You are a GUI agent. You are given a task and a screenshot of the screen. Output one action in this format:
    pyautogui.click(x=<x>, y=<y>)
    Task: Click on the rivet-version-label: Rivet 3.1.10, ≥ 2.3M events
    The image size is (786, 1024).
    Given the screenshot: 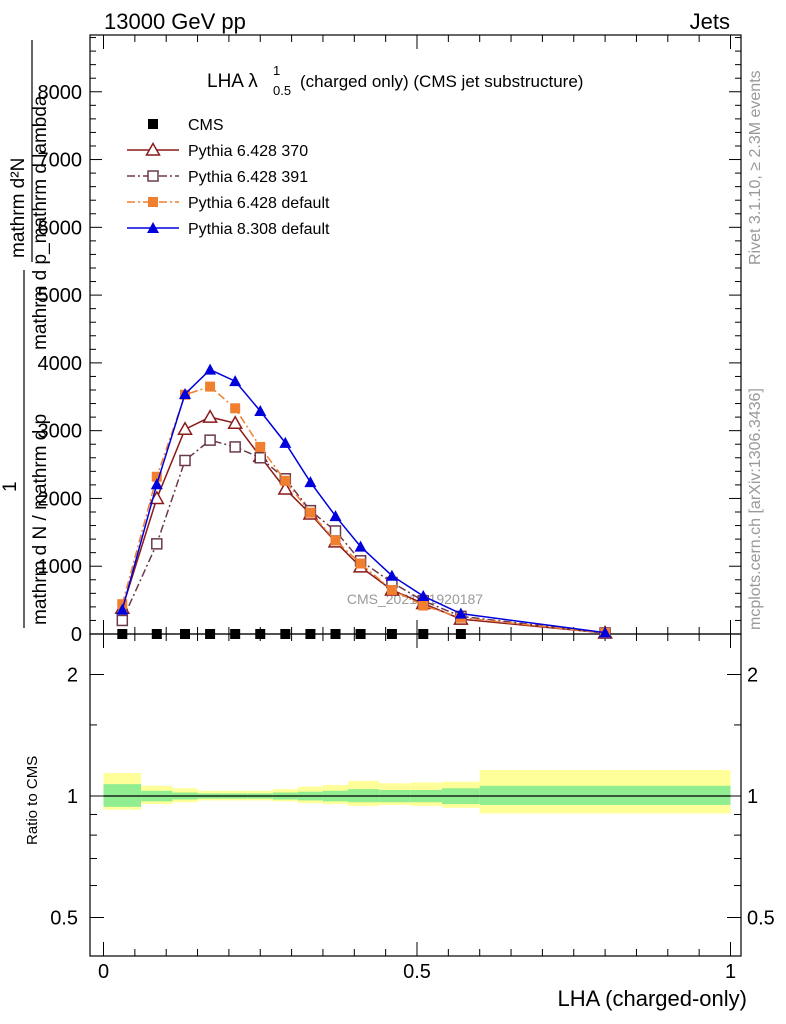 What is the action you would take?
    pyautogui.click(x=755, y=167)
    